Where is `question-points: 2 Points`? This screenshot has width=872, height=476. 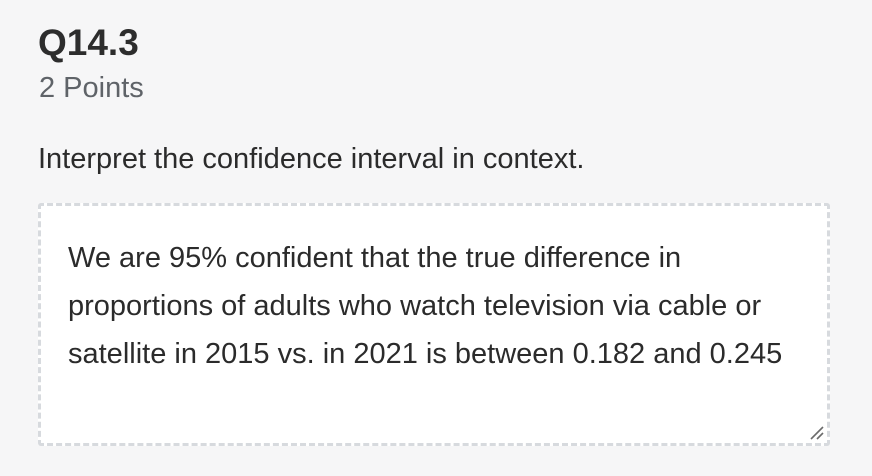 question-points: 2 Points is located at coordinates (91, 88).